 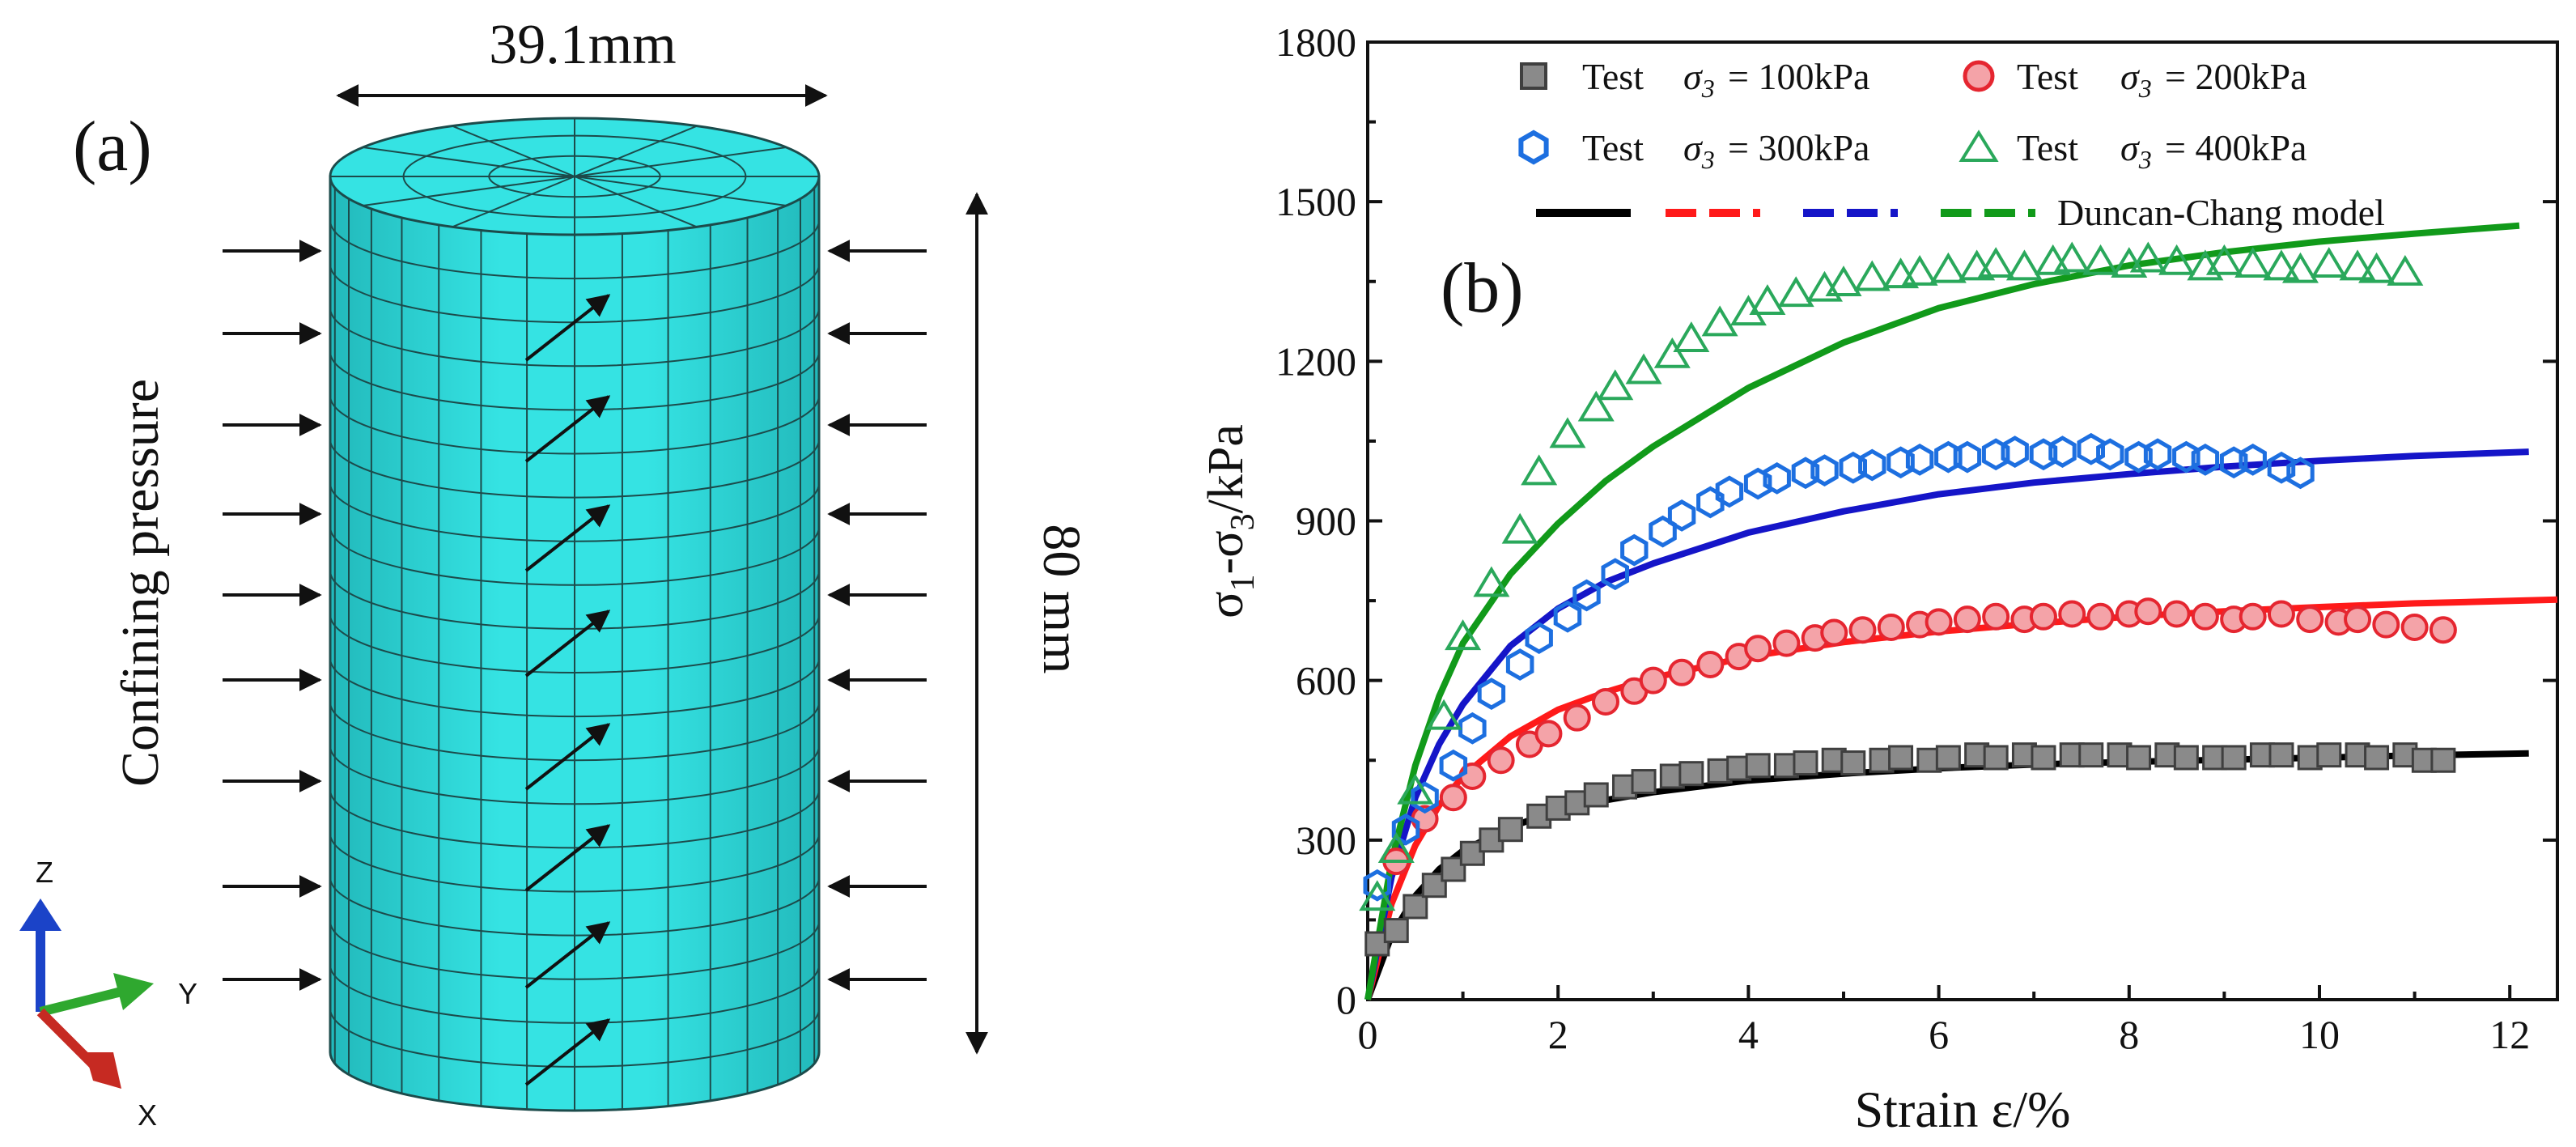 What do you see at coordinates (1315, 42) in the screenshot?
I see `y-tick-label: 1800` at bounding box center [1315, 42].